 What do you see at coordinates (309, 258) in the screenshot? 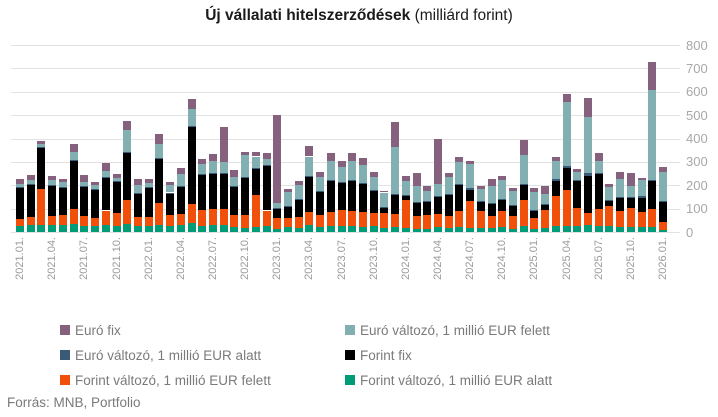
I see `x-tick-text: 2023.04.` at bounding box center [309, 258].